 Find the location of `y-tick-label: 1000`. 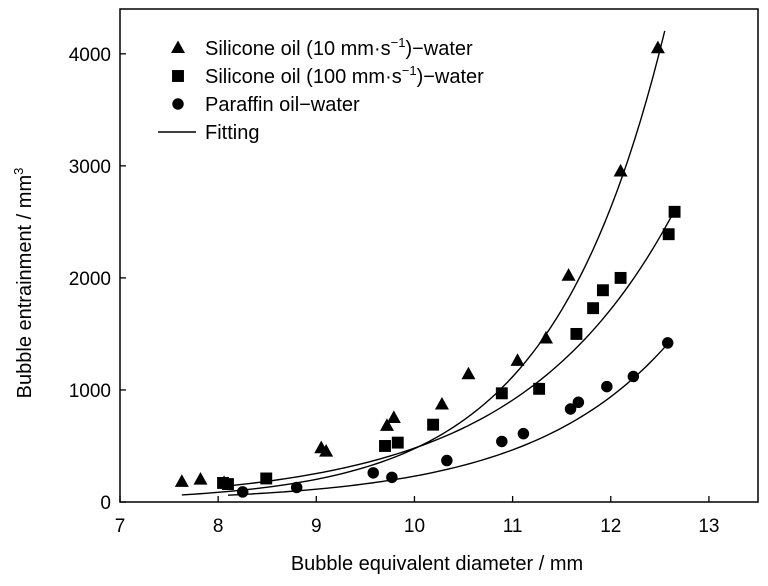

y-tick-label: 1000 is located at coordinates (90, 391).